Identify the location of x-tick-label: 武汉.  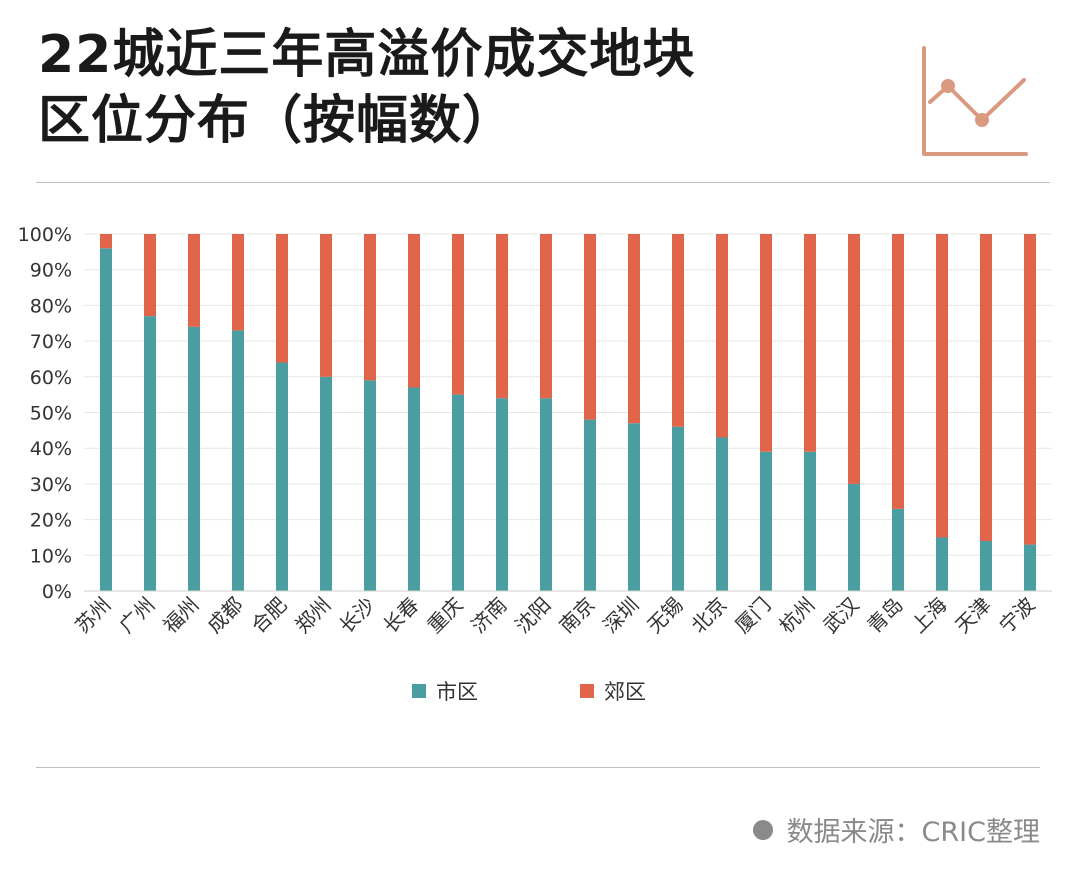
(840, 615).